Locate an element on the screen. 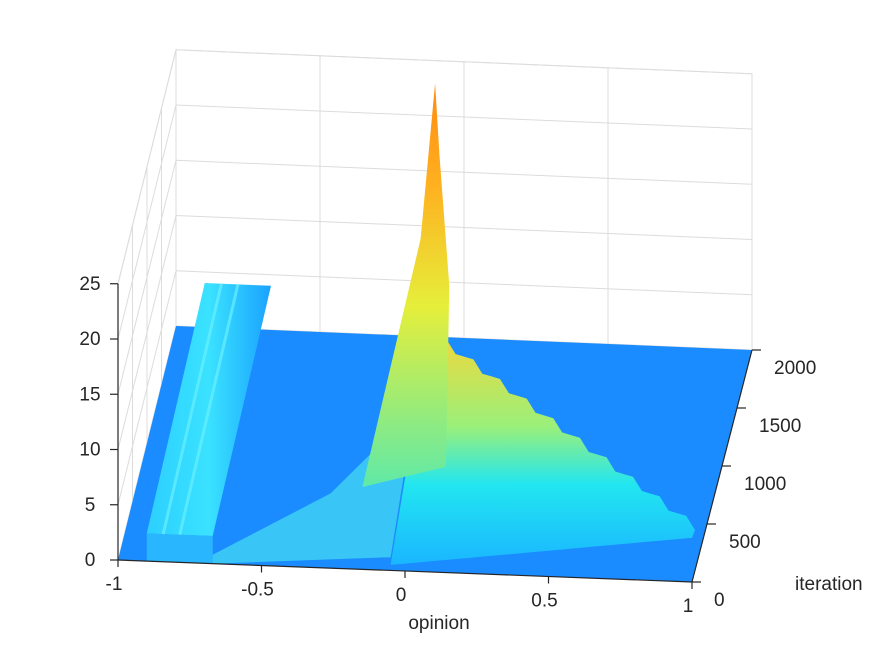 The image size is (875, 656). surface-skirt is located at coordinates (313, 487).